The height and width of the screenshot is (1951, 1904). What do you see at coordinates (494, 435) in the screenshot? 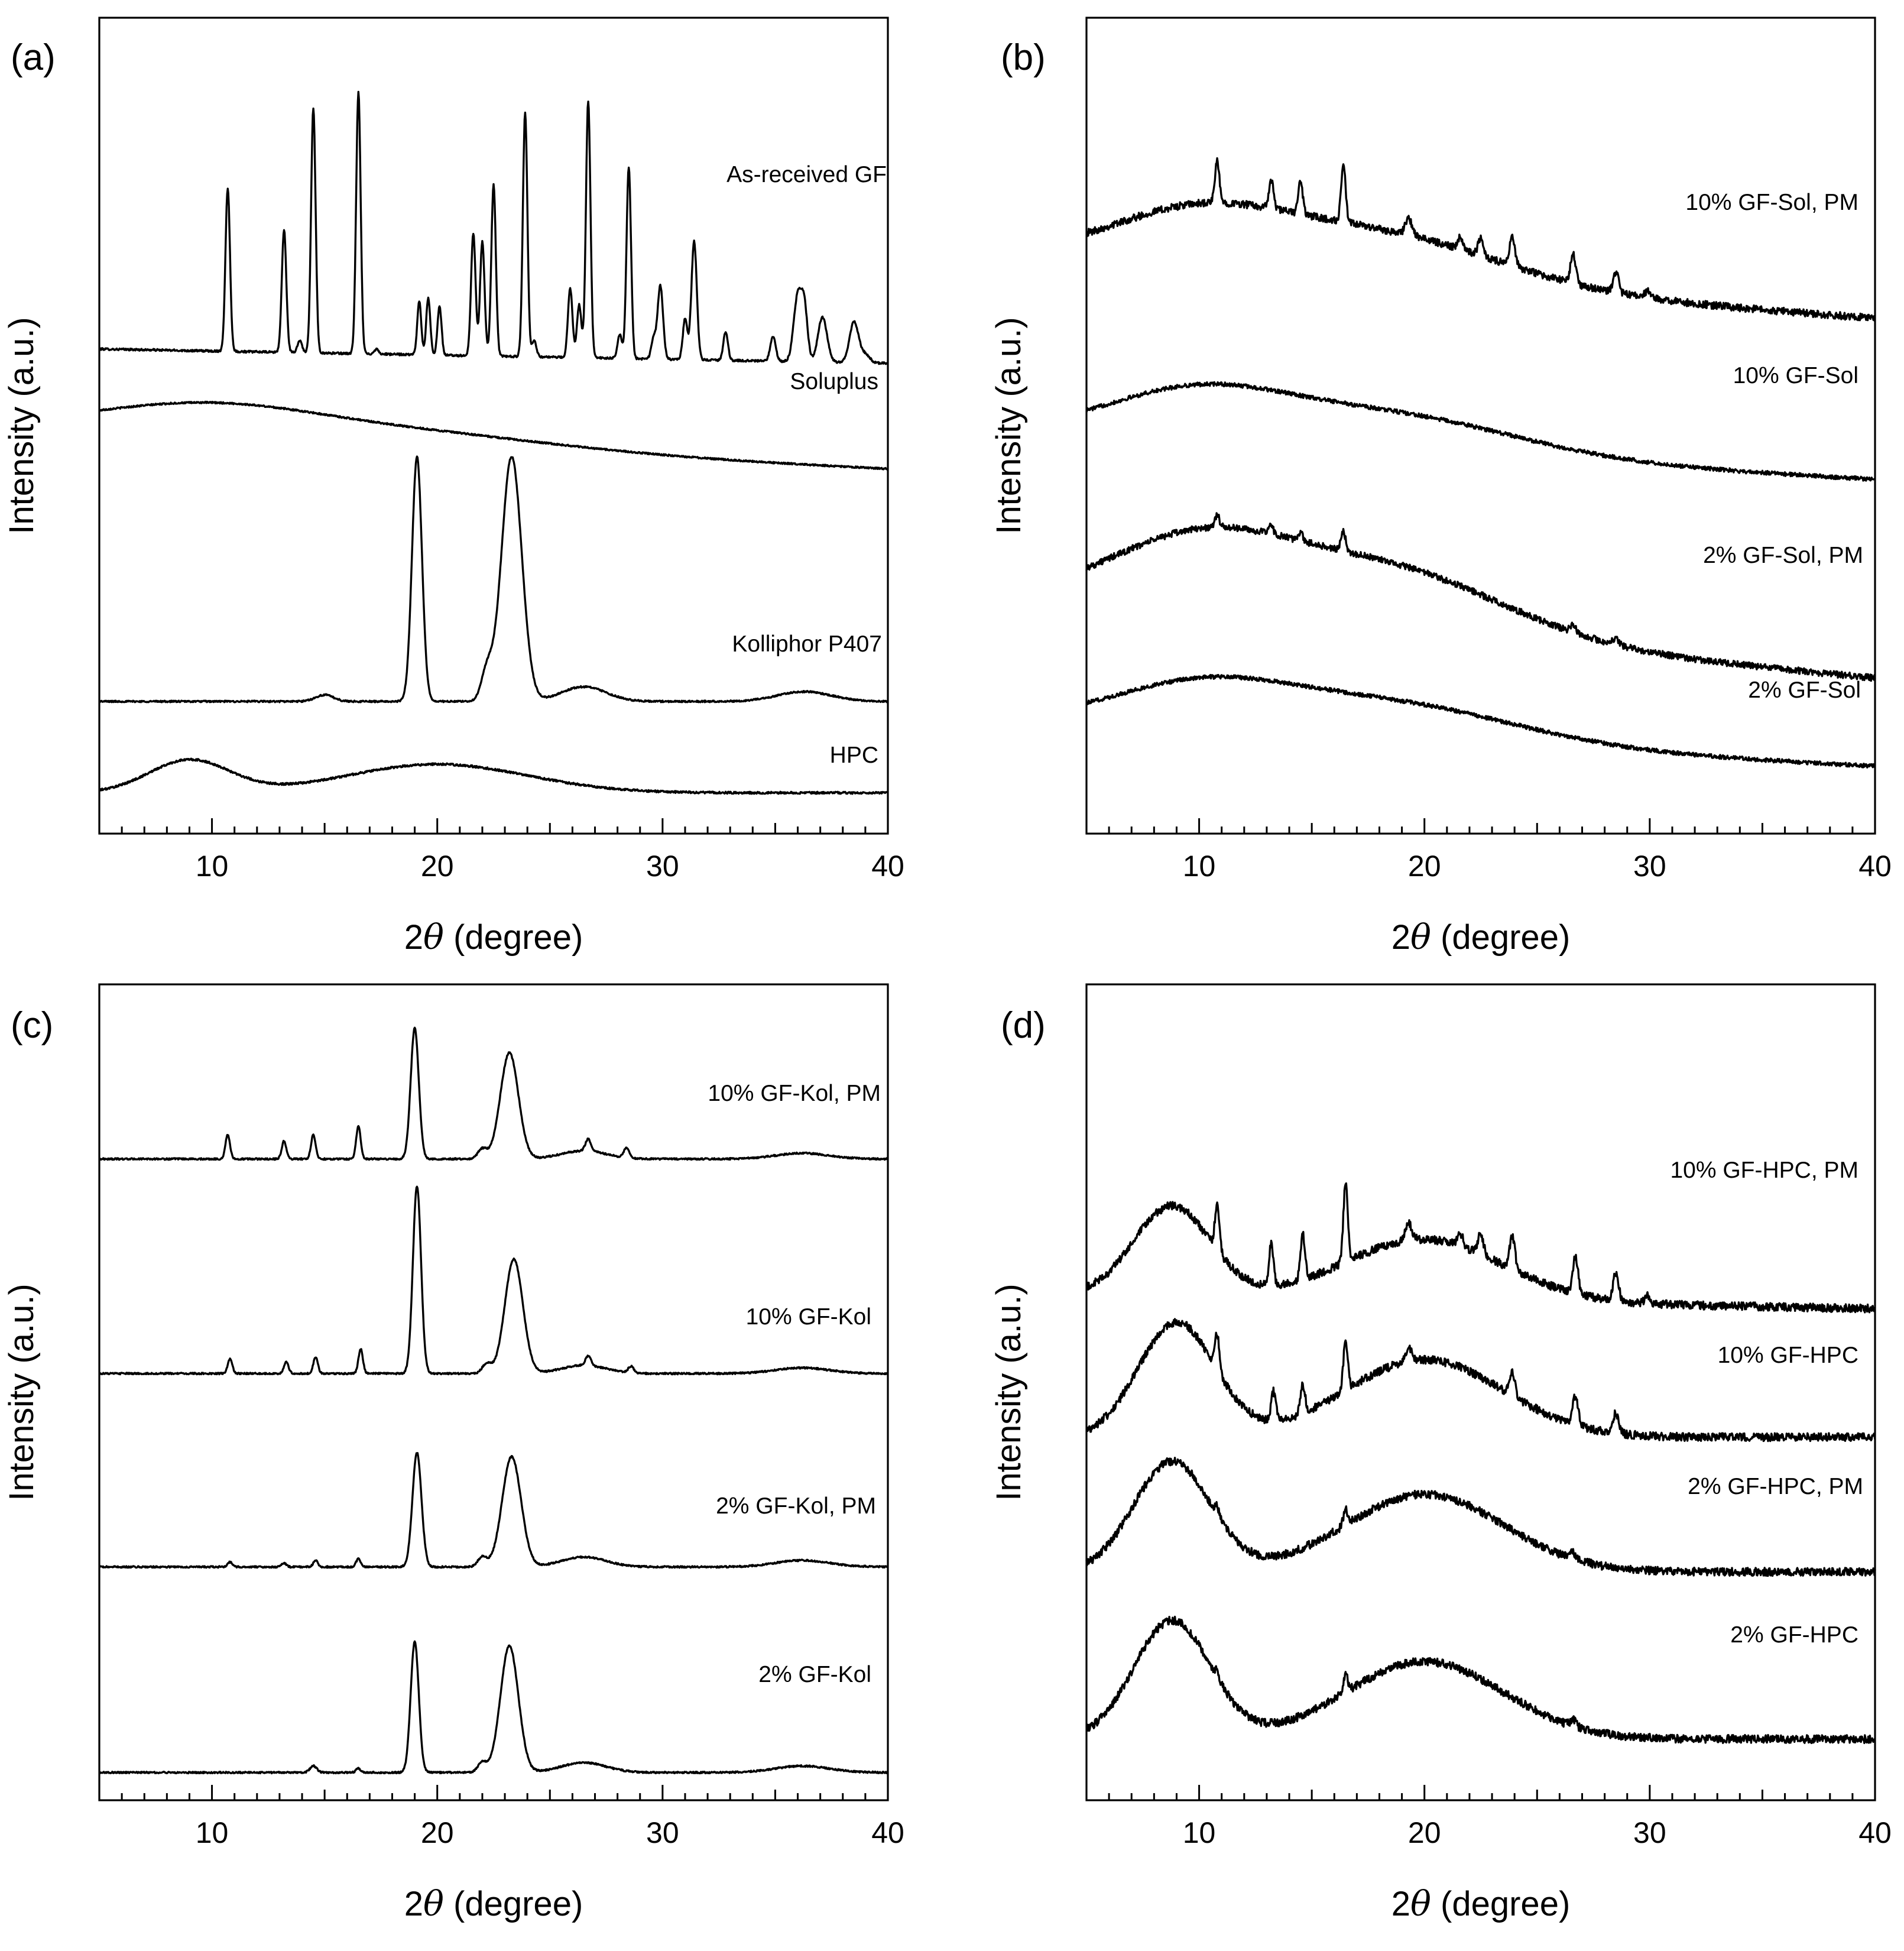
I see `series-soluplus-line` at bounding box center [494, 435].